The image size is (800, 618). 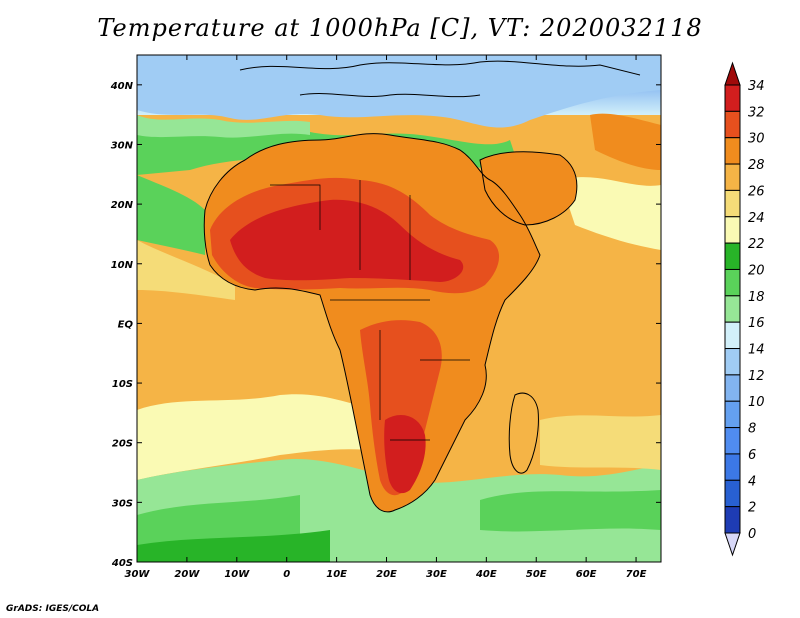 I want to click on y-tick-label: 10N, so click(x=122, y=265).